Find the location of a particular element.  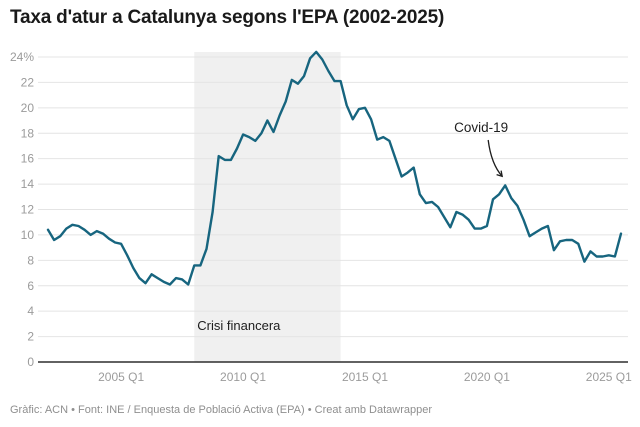

covid-annotation-label: Covid-19 is located at coordinates (481, 127).